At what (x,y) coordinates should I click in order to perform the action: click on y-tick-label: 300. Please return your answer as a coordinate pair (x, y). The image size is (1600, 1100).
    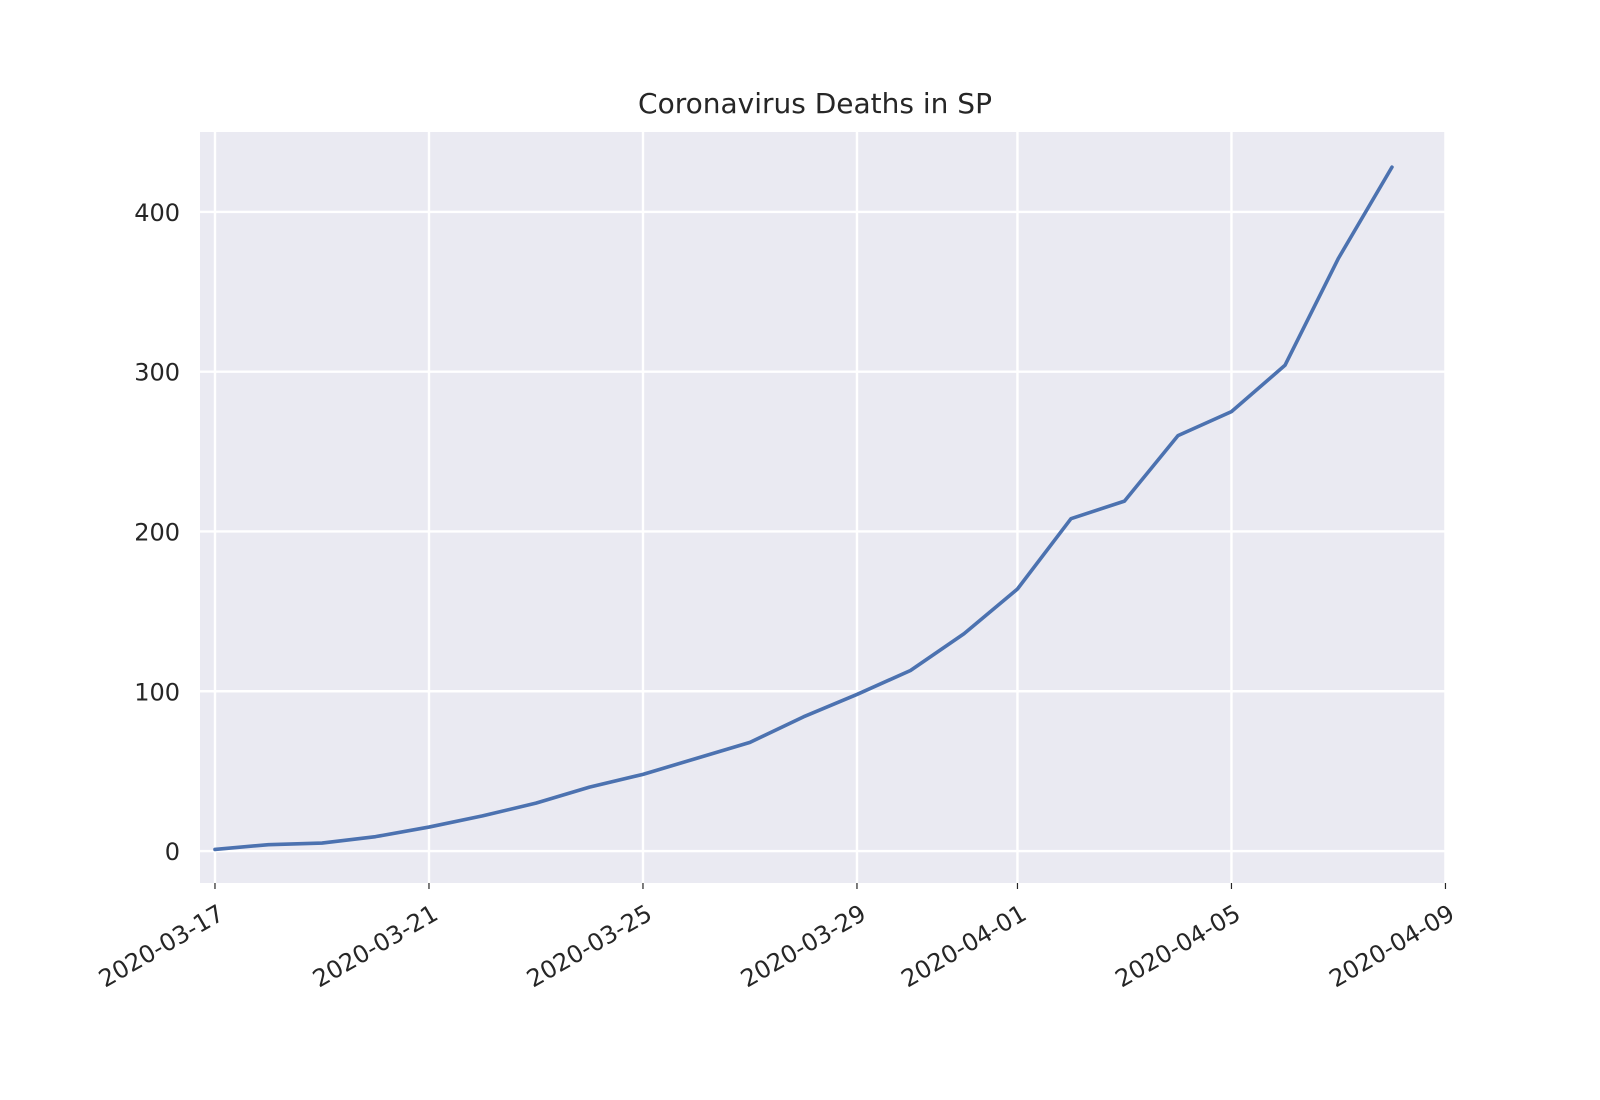
    Looking at the image, I should click on (157, 373).